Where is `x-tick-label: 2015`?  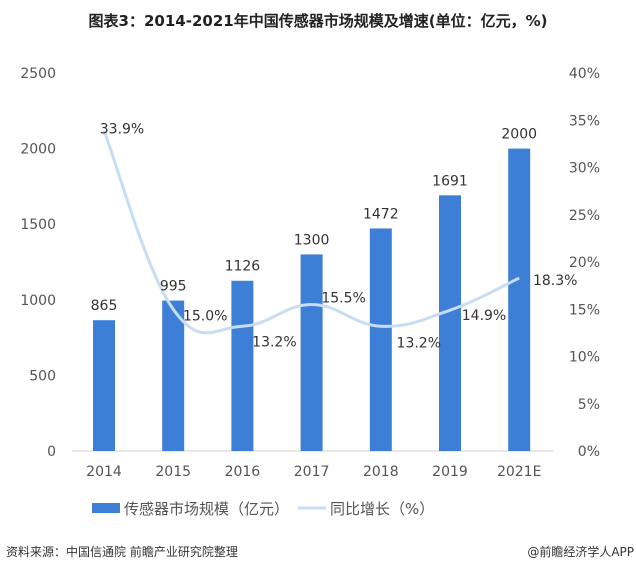 x-tick-label: 2015 is located at coordinates (173, 472).